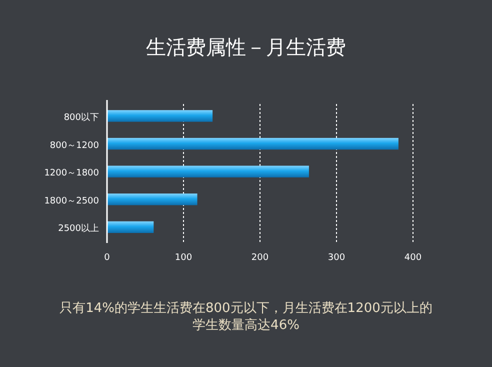 Image resolution: width=492 pixels, height=367 pixels. Describe the element at coordinates (260, 258) in the screenshot. I see `x-tick-label: 200` at that location.